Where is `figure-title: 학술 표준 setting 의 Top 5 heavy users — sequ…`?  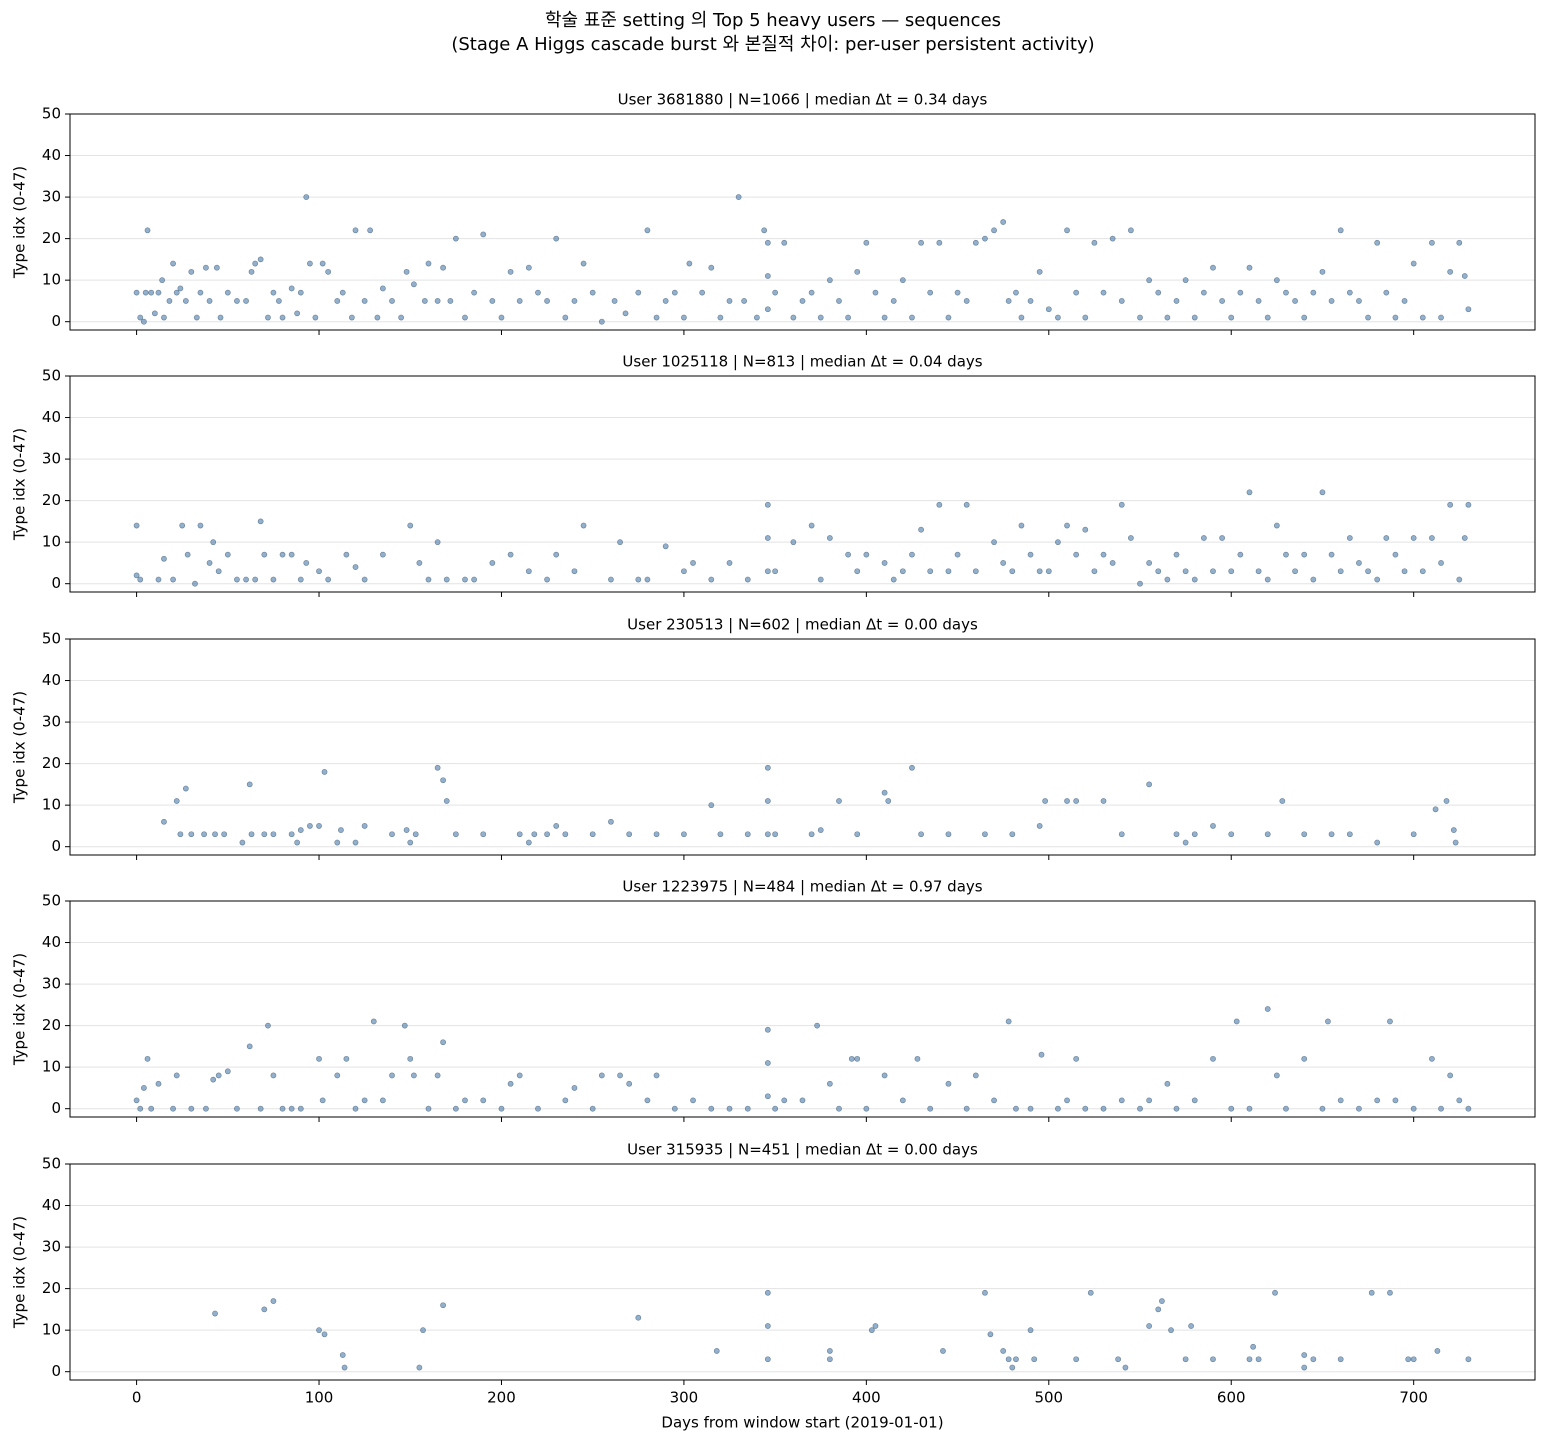
figure-title: 학술 표준 setting 의 Top 5 heavy users — sequ… is located at coordinates (773, 20).